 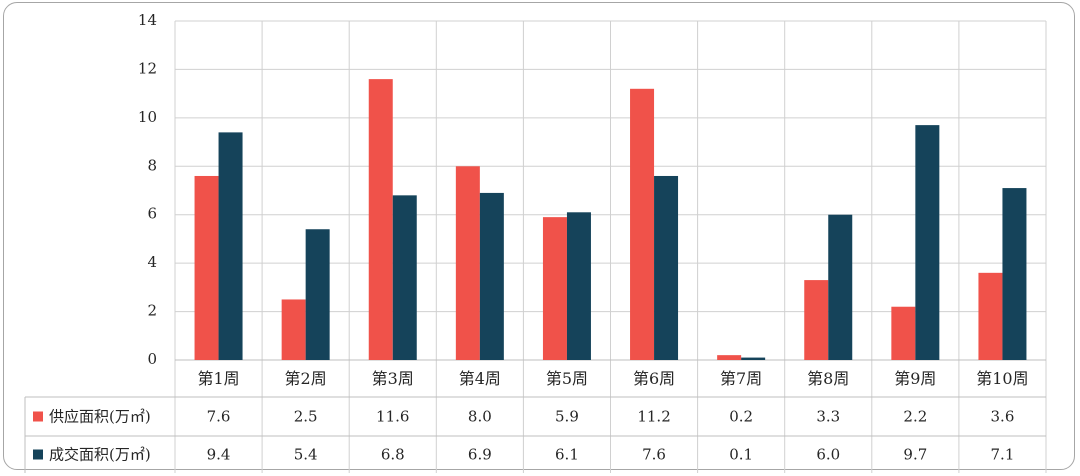 What do you see at coordinates (152, 214) in the screenshot?
I see `y-tick-label: 6` at bounding box center [152, 214].